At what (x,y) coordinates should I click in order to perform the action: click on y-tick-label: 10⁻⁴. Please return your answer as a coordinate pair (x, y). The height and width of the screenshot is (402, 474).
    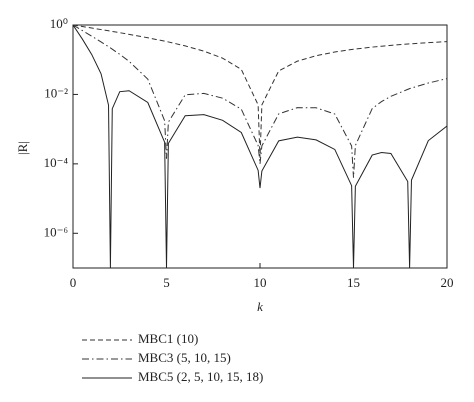
    Looking at the image, I should click on (56, 162).